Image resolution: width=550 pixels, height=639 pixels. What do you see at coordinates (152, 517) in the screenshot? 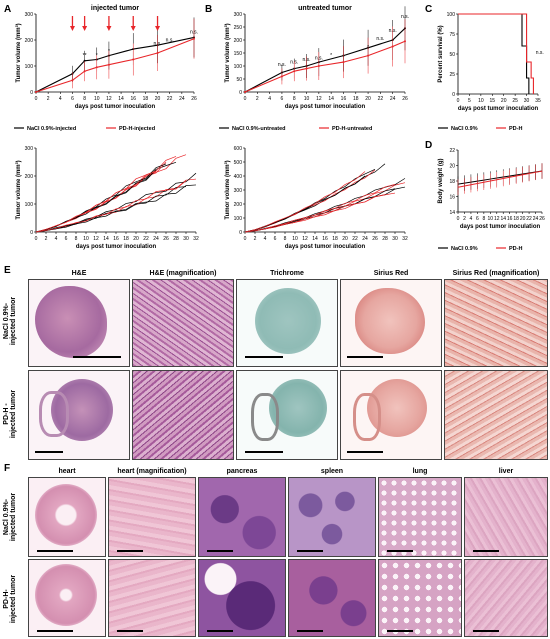
I see `f-img-heart-mag-nacl` at bounding box center [152, 517].